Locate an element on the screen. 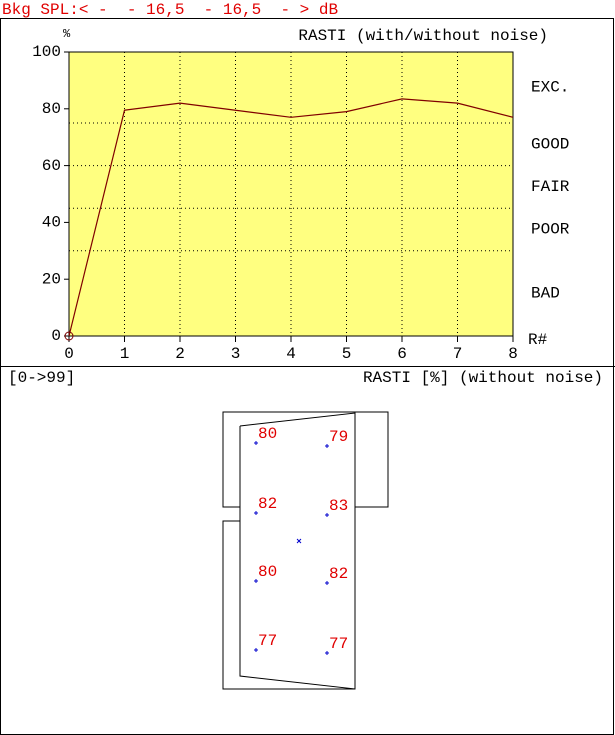  band-label: EXC. is located at coordinates (550, 88).